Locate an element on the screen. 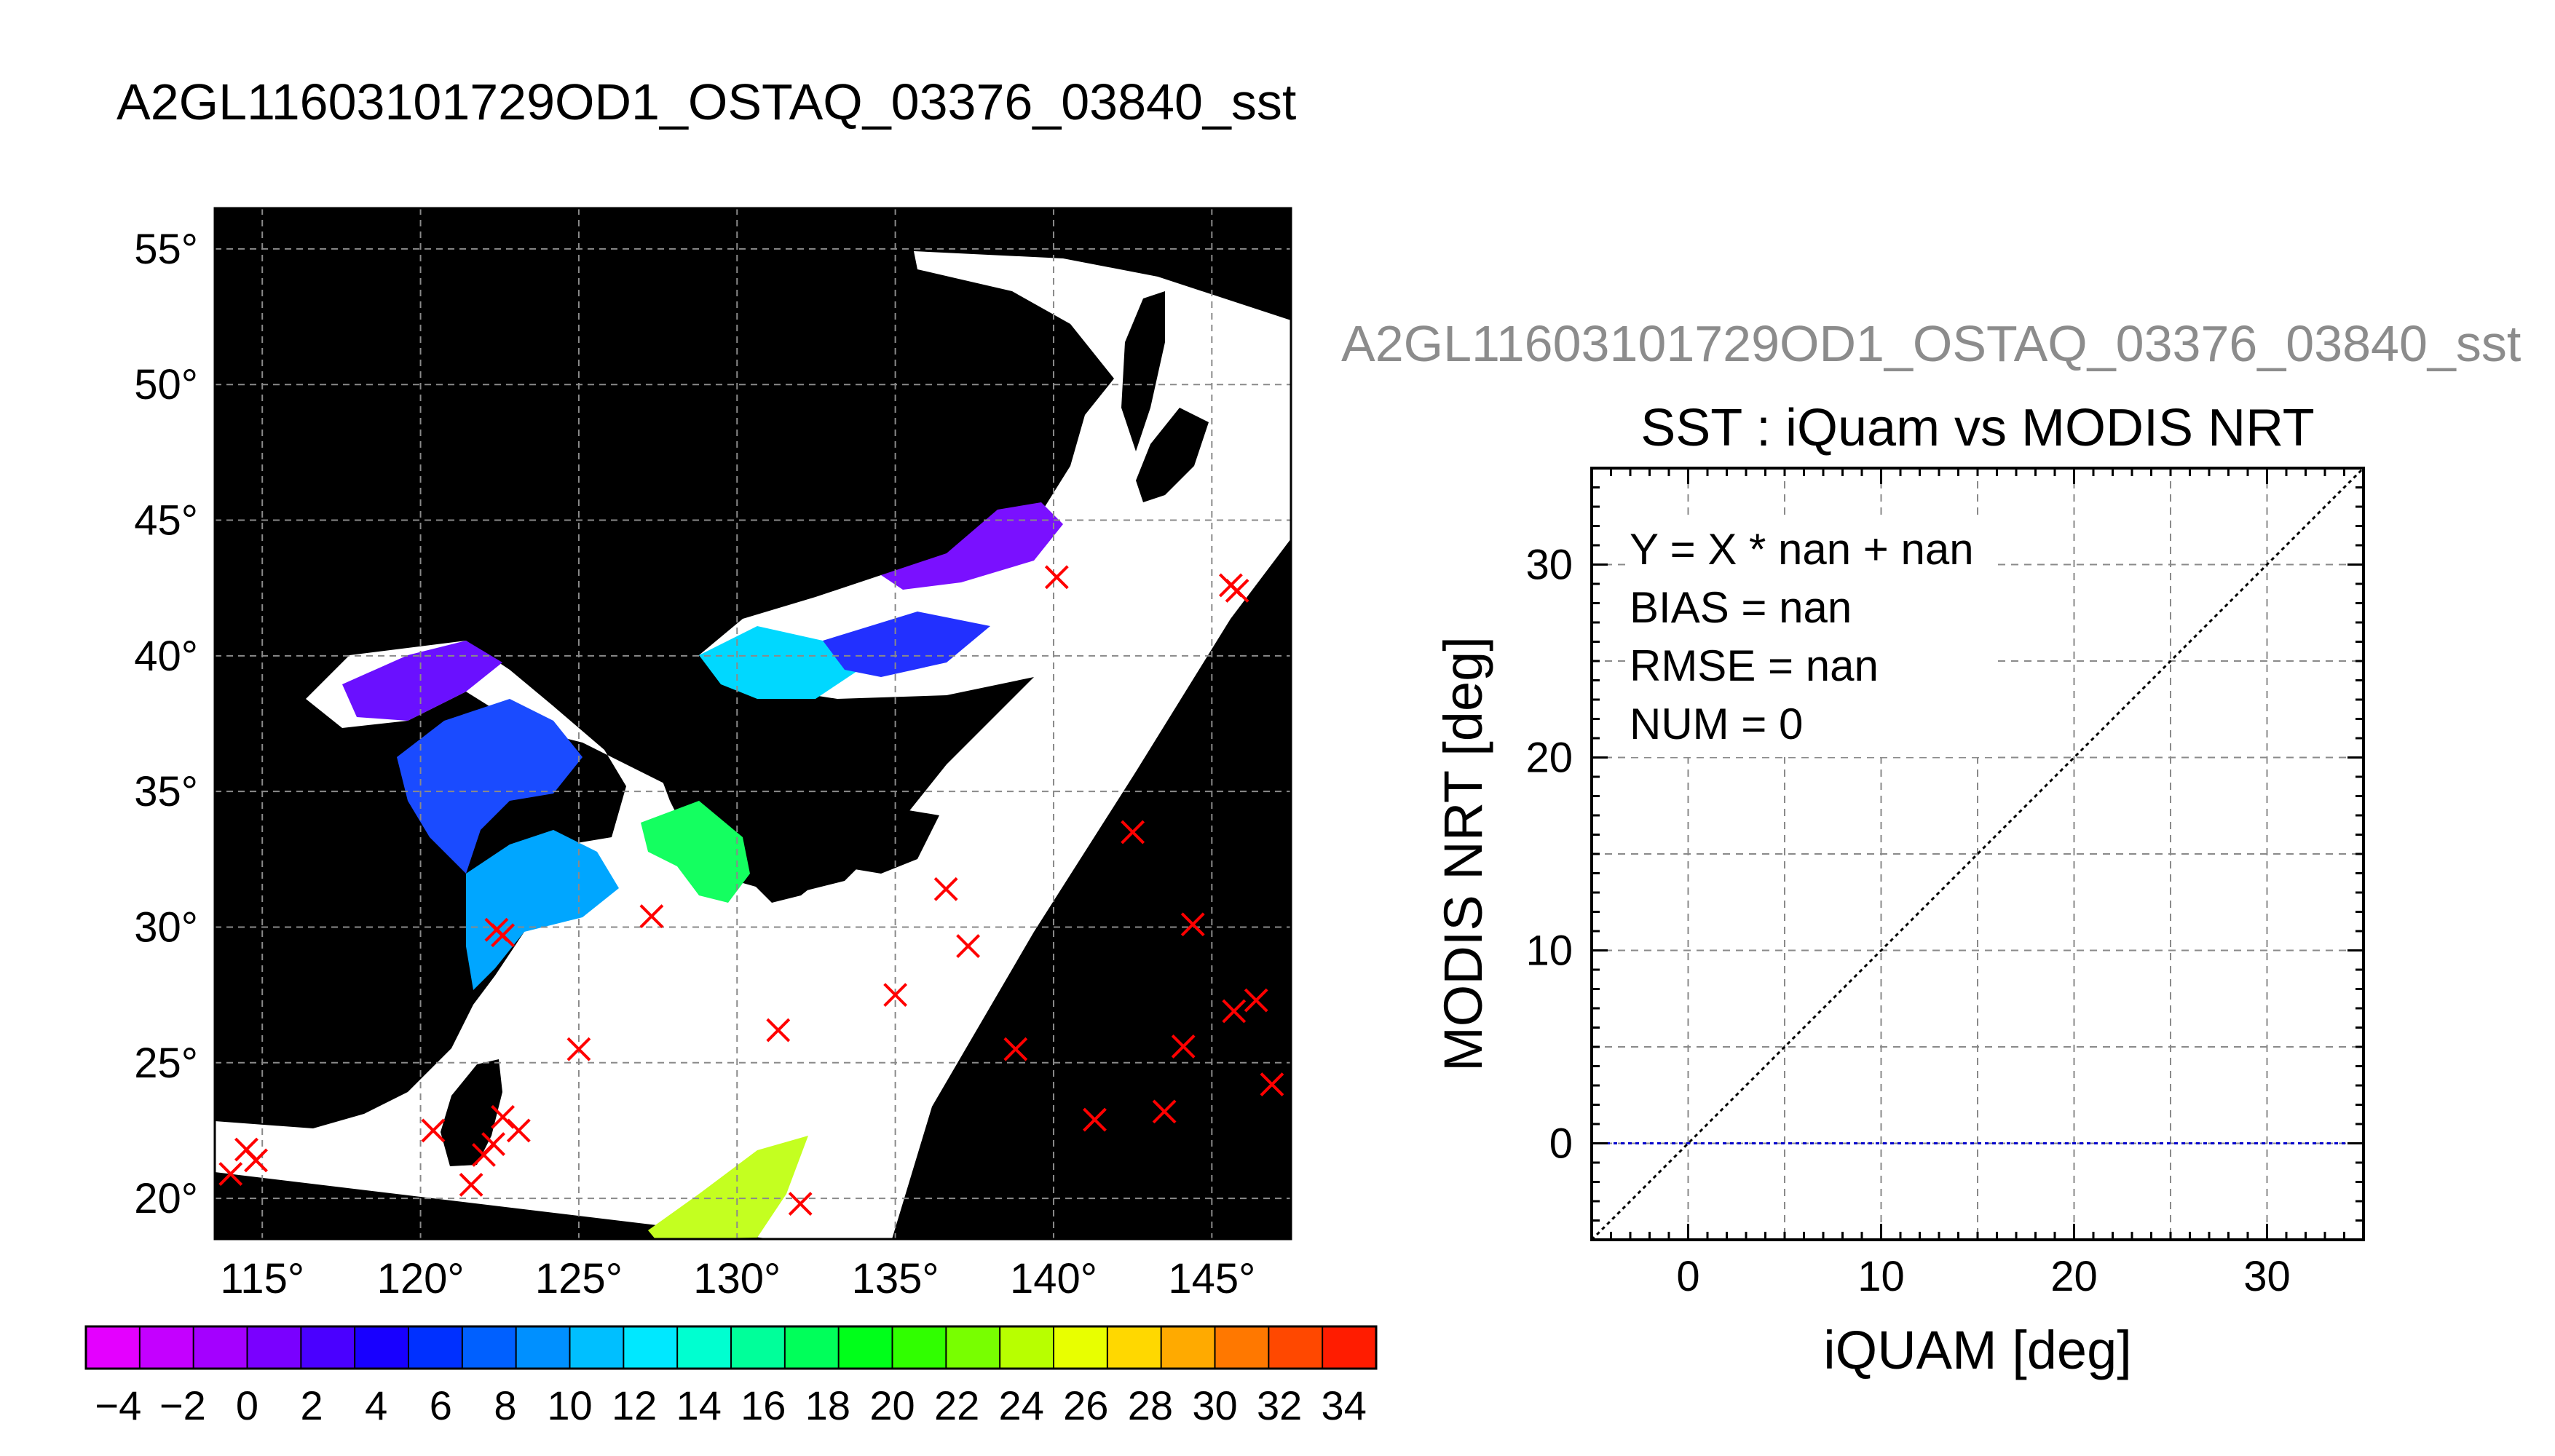 The width and height of the screenshot is (2555, 1456). sst-sea-of-japan-violet is located at coordinates (972, 546).